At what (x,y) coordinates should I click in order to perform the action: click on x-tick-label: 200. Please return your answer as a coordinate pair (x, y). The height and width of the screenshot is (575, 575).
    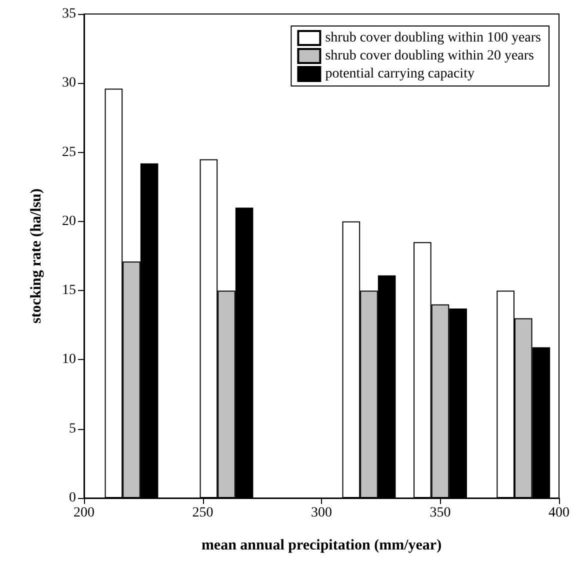
    Looking at the image, I should click on (84, 513).